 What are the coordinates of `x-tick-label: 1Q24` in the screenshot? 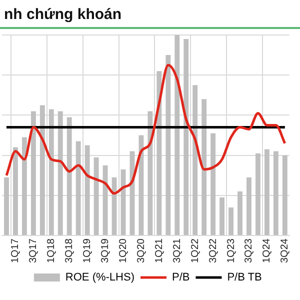 It's located at (267, 251).